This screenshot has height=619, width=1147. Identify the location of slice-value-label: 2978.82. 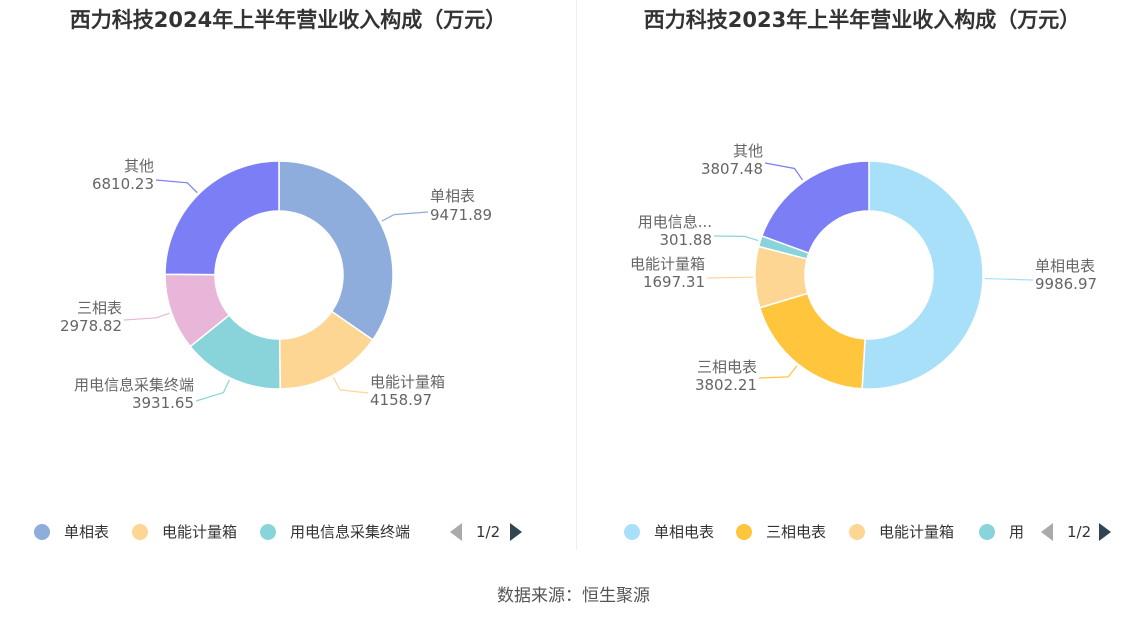
(91, 326).